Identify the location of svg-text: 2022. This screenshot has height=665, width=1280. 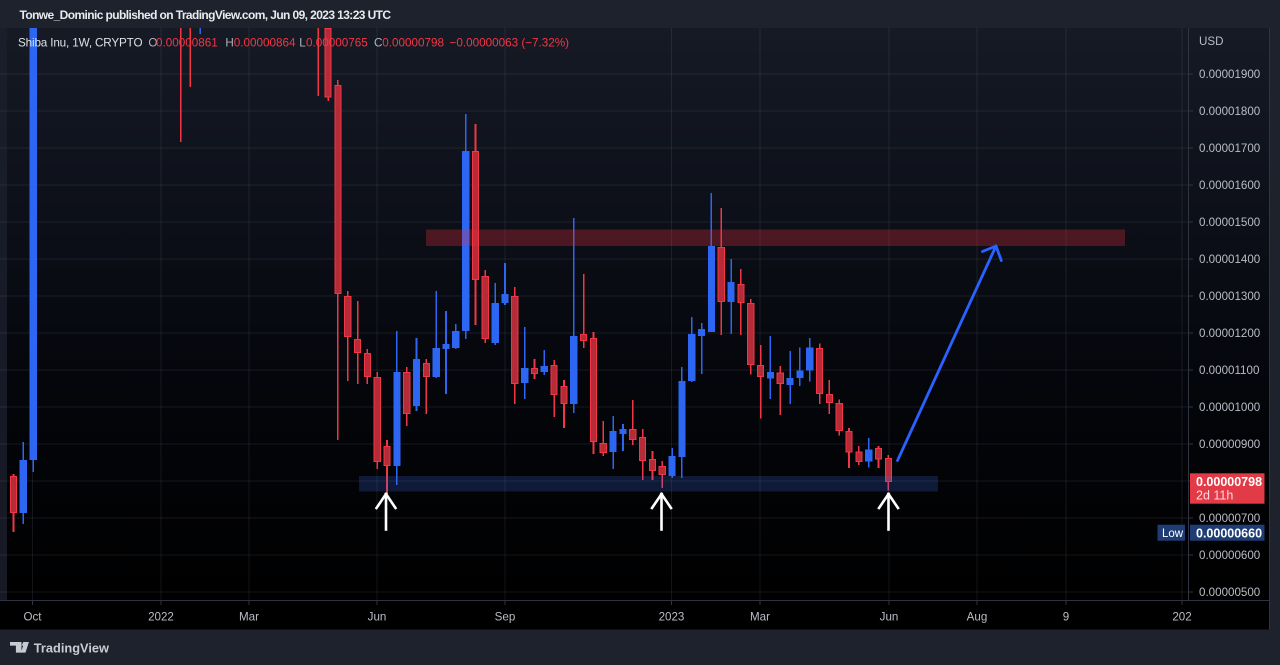
(161, 617).